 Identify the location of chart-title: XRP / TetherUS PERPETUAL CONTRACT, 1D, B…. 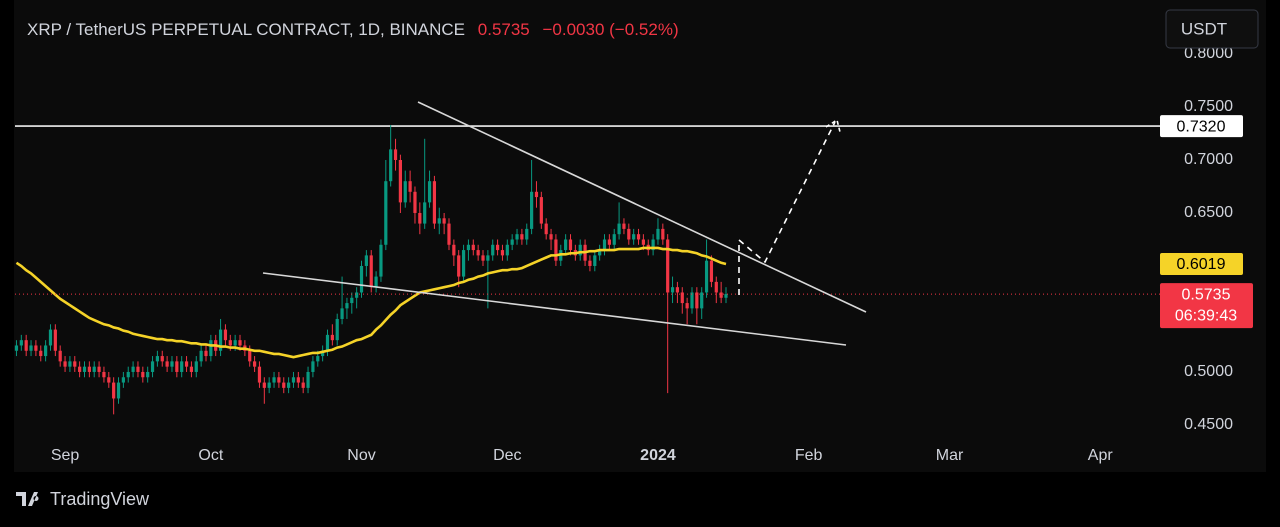
(353, 29).